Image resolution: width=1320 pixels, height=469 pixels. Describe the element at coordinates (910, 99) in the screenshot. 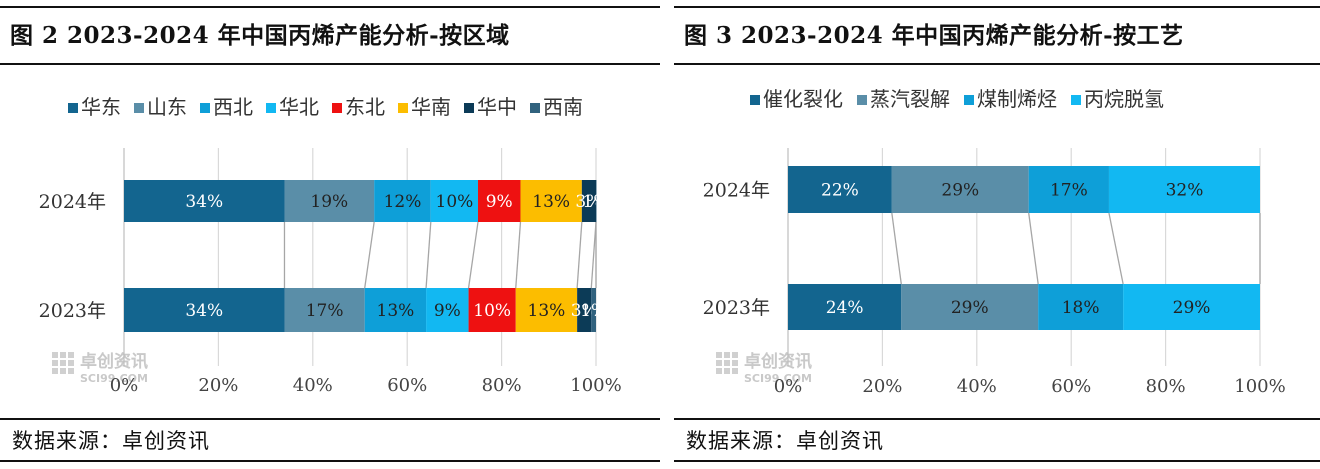

I see `legend-label: 蒸汽裂解` at that location.